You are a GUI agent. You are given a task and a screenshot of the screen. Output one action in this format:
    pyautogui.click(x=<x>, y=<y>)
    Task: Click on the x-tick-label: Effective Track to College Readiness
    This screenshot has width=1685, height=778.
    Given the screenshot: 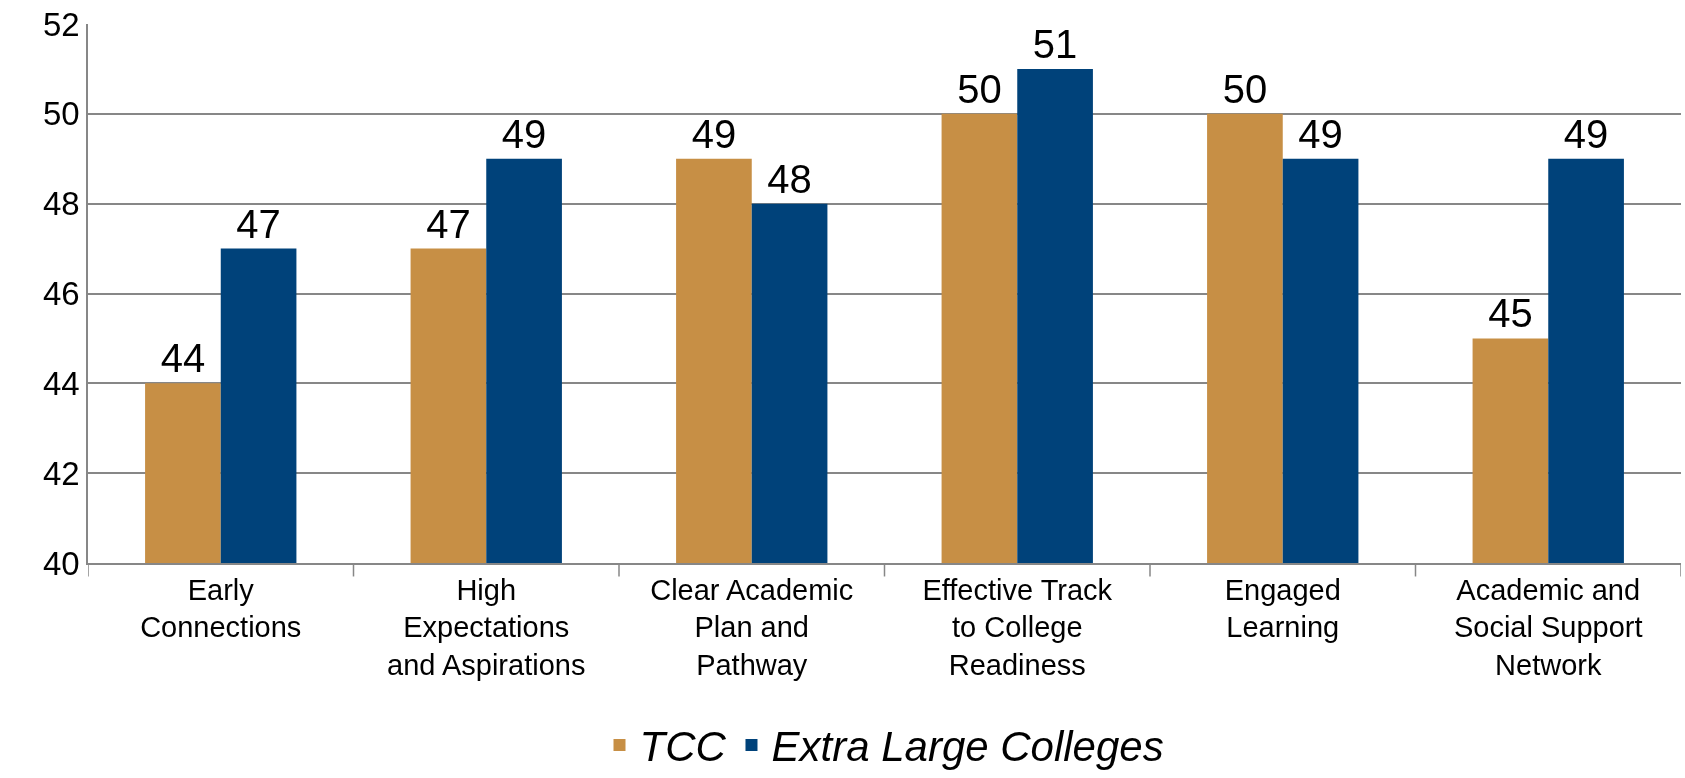 What is the action you would take?
    pyautogui.click(x=1017, y=627)
    